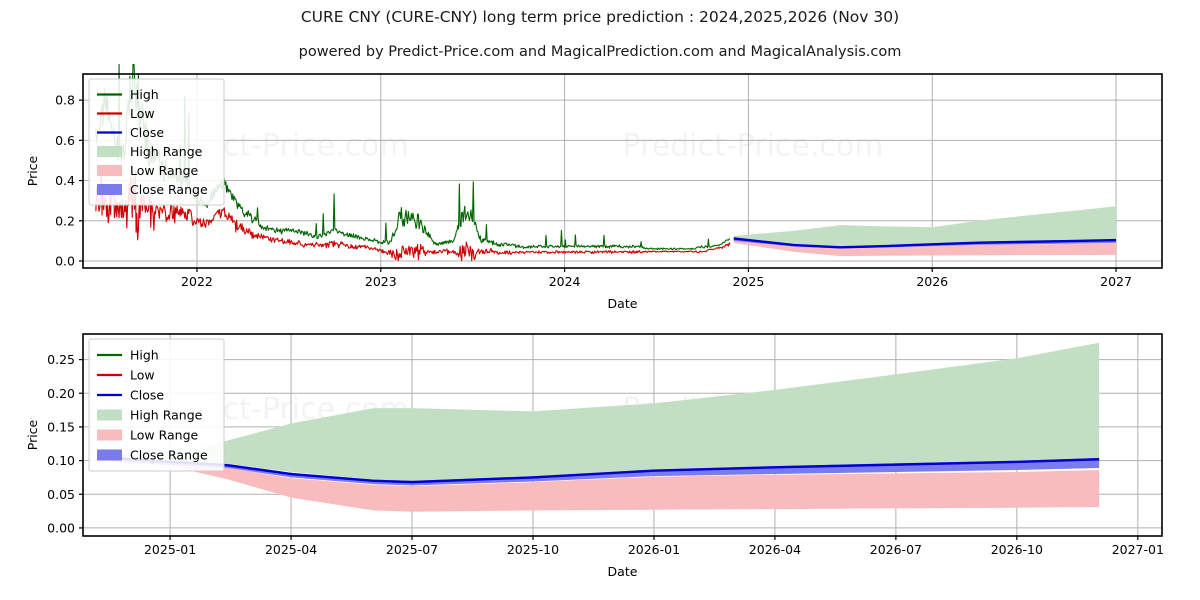 This screenshot has height=600, width=1200. I want to click on y-tick-label: 0.00, so click(61, 527).